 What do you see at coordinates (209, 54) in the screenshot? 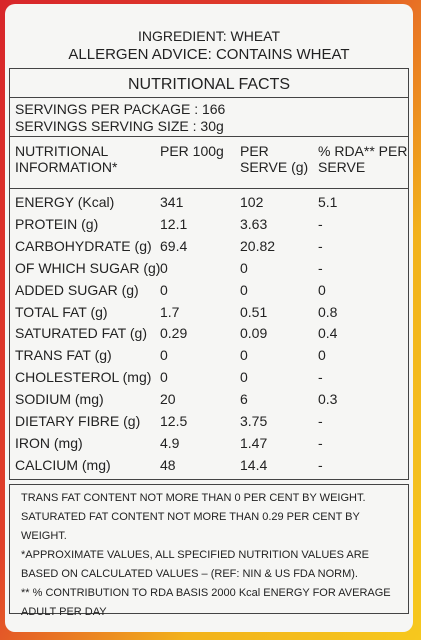
I see `allergen: ALLERGEN ADVICE: CONTAINS WHEAT` at bounding box center [209, 54].